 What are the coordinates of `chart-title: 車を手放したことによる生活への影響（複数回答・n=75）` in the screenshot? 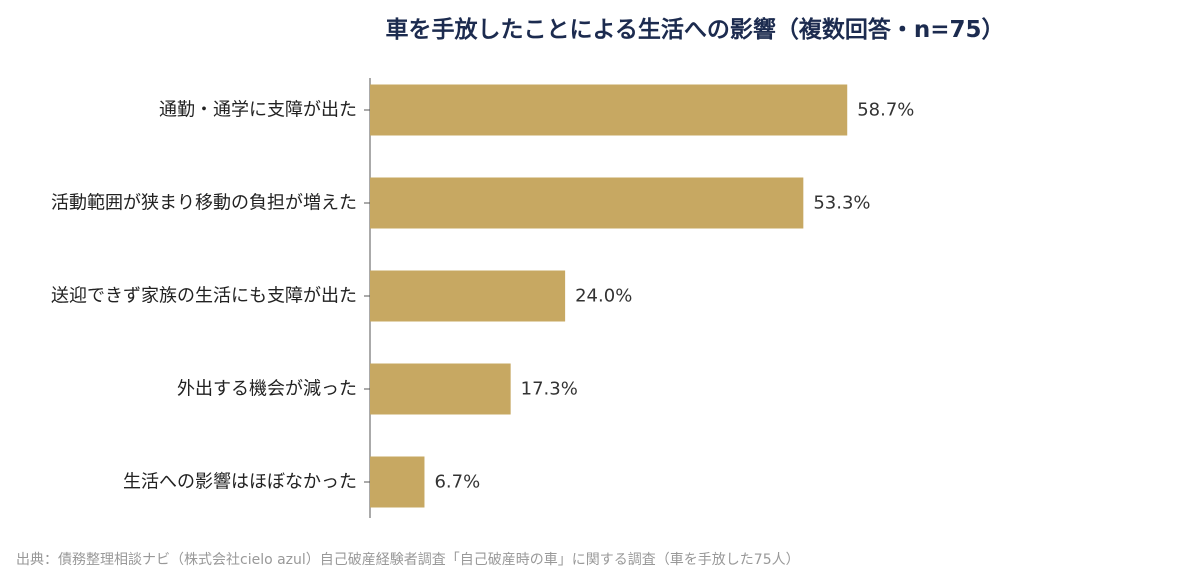 It's located at (695, 30).